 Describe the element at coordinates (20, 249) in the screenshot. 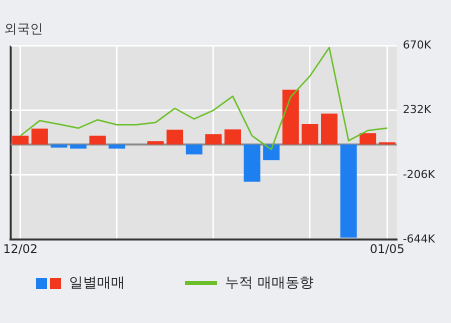

I see `x-tick-label: 12/02` at that location.